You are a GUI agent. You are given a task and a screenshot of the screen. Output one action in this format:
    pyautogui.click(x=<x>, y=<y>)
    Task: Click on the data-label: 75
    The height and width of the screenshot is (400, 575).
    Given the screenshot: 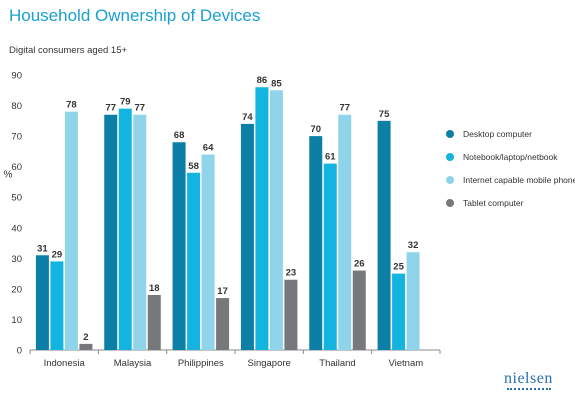 What is the action you would take?
    pyautogui.click(x=384, y=114)
    